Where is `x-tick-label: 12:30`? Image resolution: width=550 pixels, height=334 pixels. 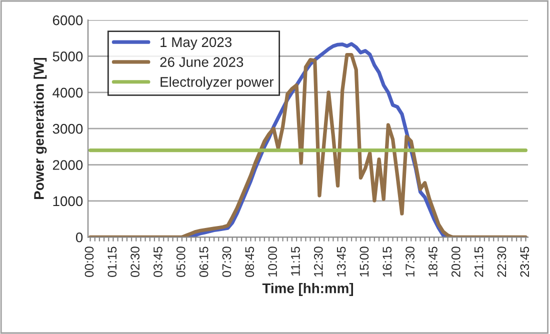
x-tick-label: 12:30 is located at coordinates (318, 261).